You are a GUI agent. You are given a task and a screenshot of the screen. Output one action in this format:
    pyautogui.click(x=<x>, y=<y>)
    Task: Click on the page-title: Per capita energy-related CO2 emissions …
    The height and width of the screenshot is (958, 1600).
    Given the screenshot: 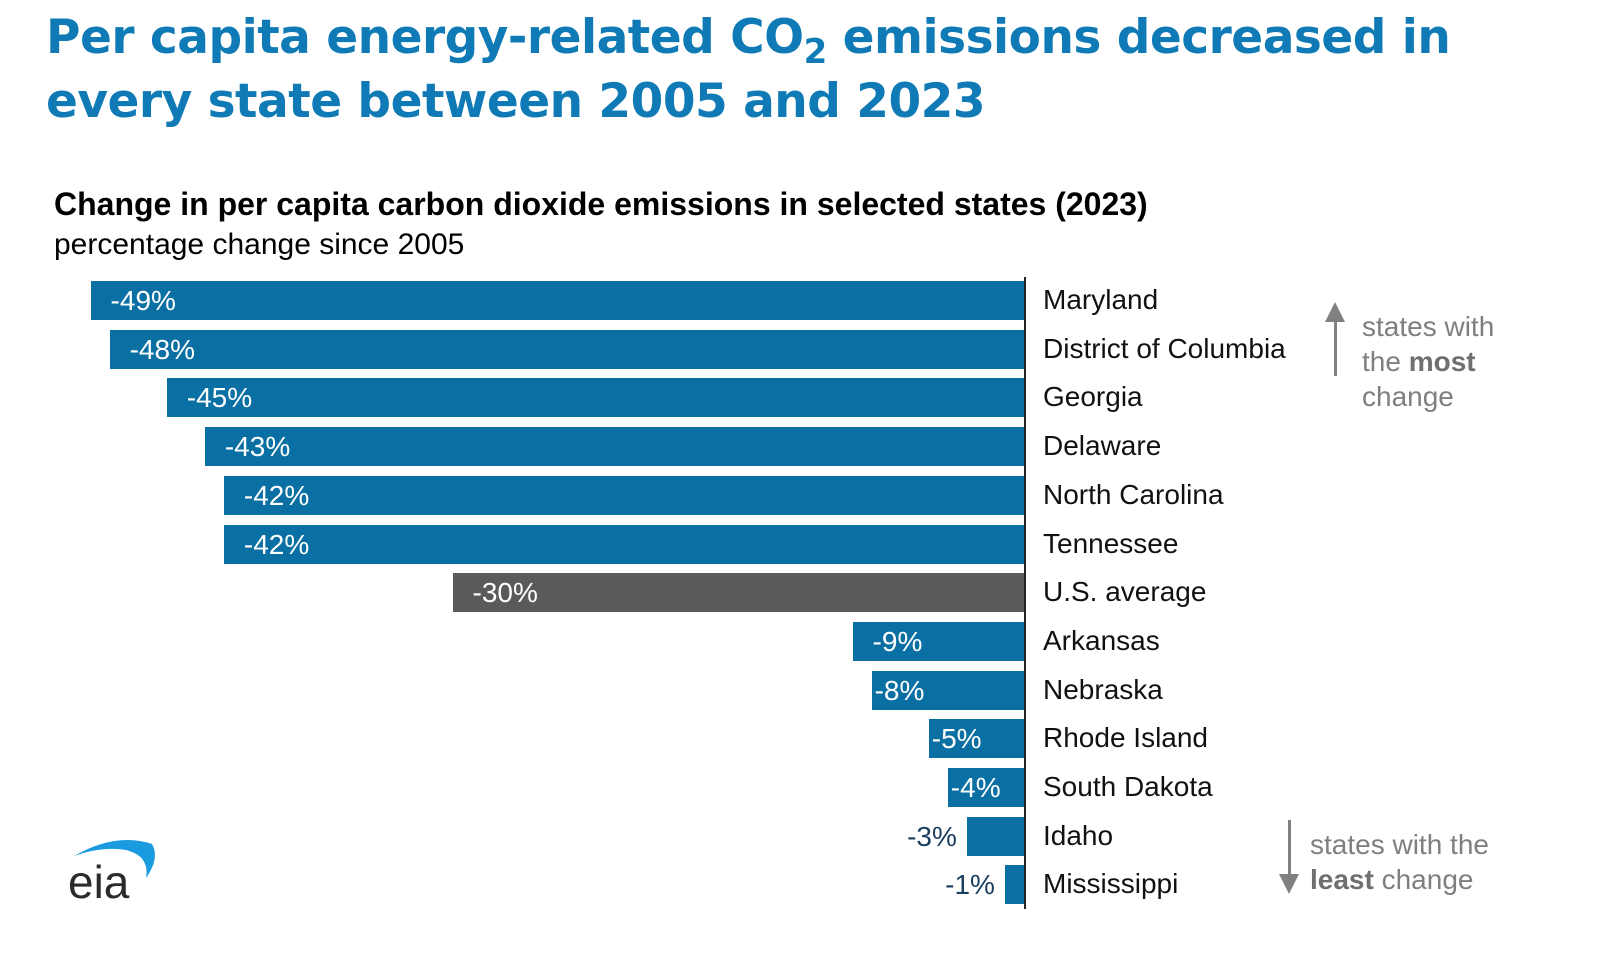 What is the action you would take?
    pyautogui.click(x=796, y=70)
    